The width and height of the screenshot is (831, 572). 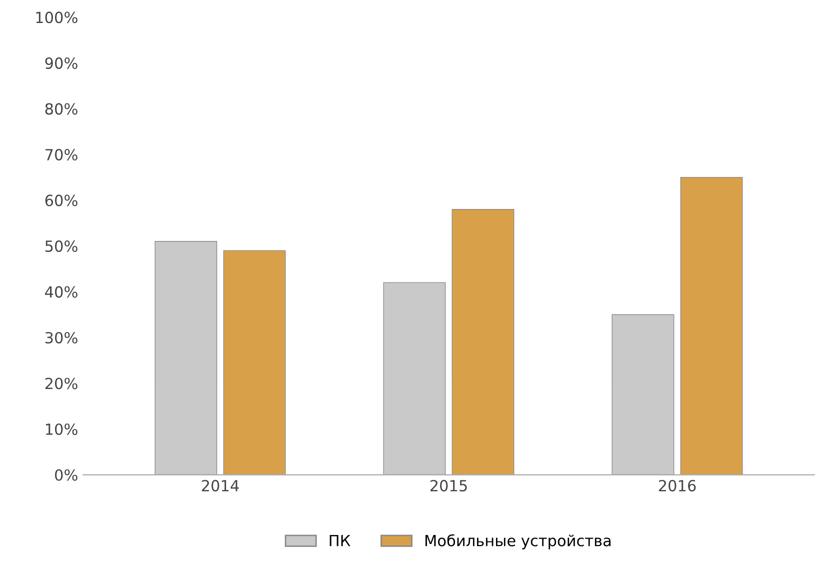 I want to click on y-tick-label: 0%, so click(x=66, y=475).